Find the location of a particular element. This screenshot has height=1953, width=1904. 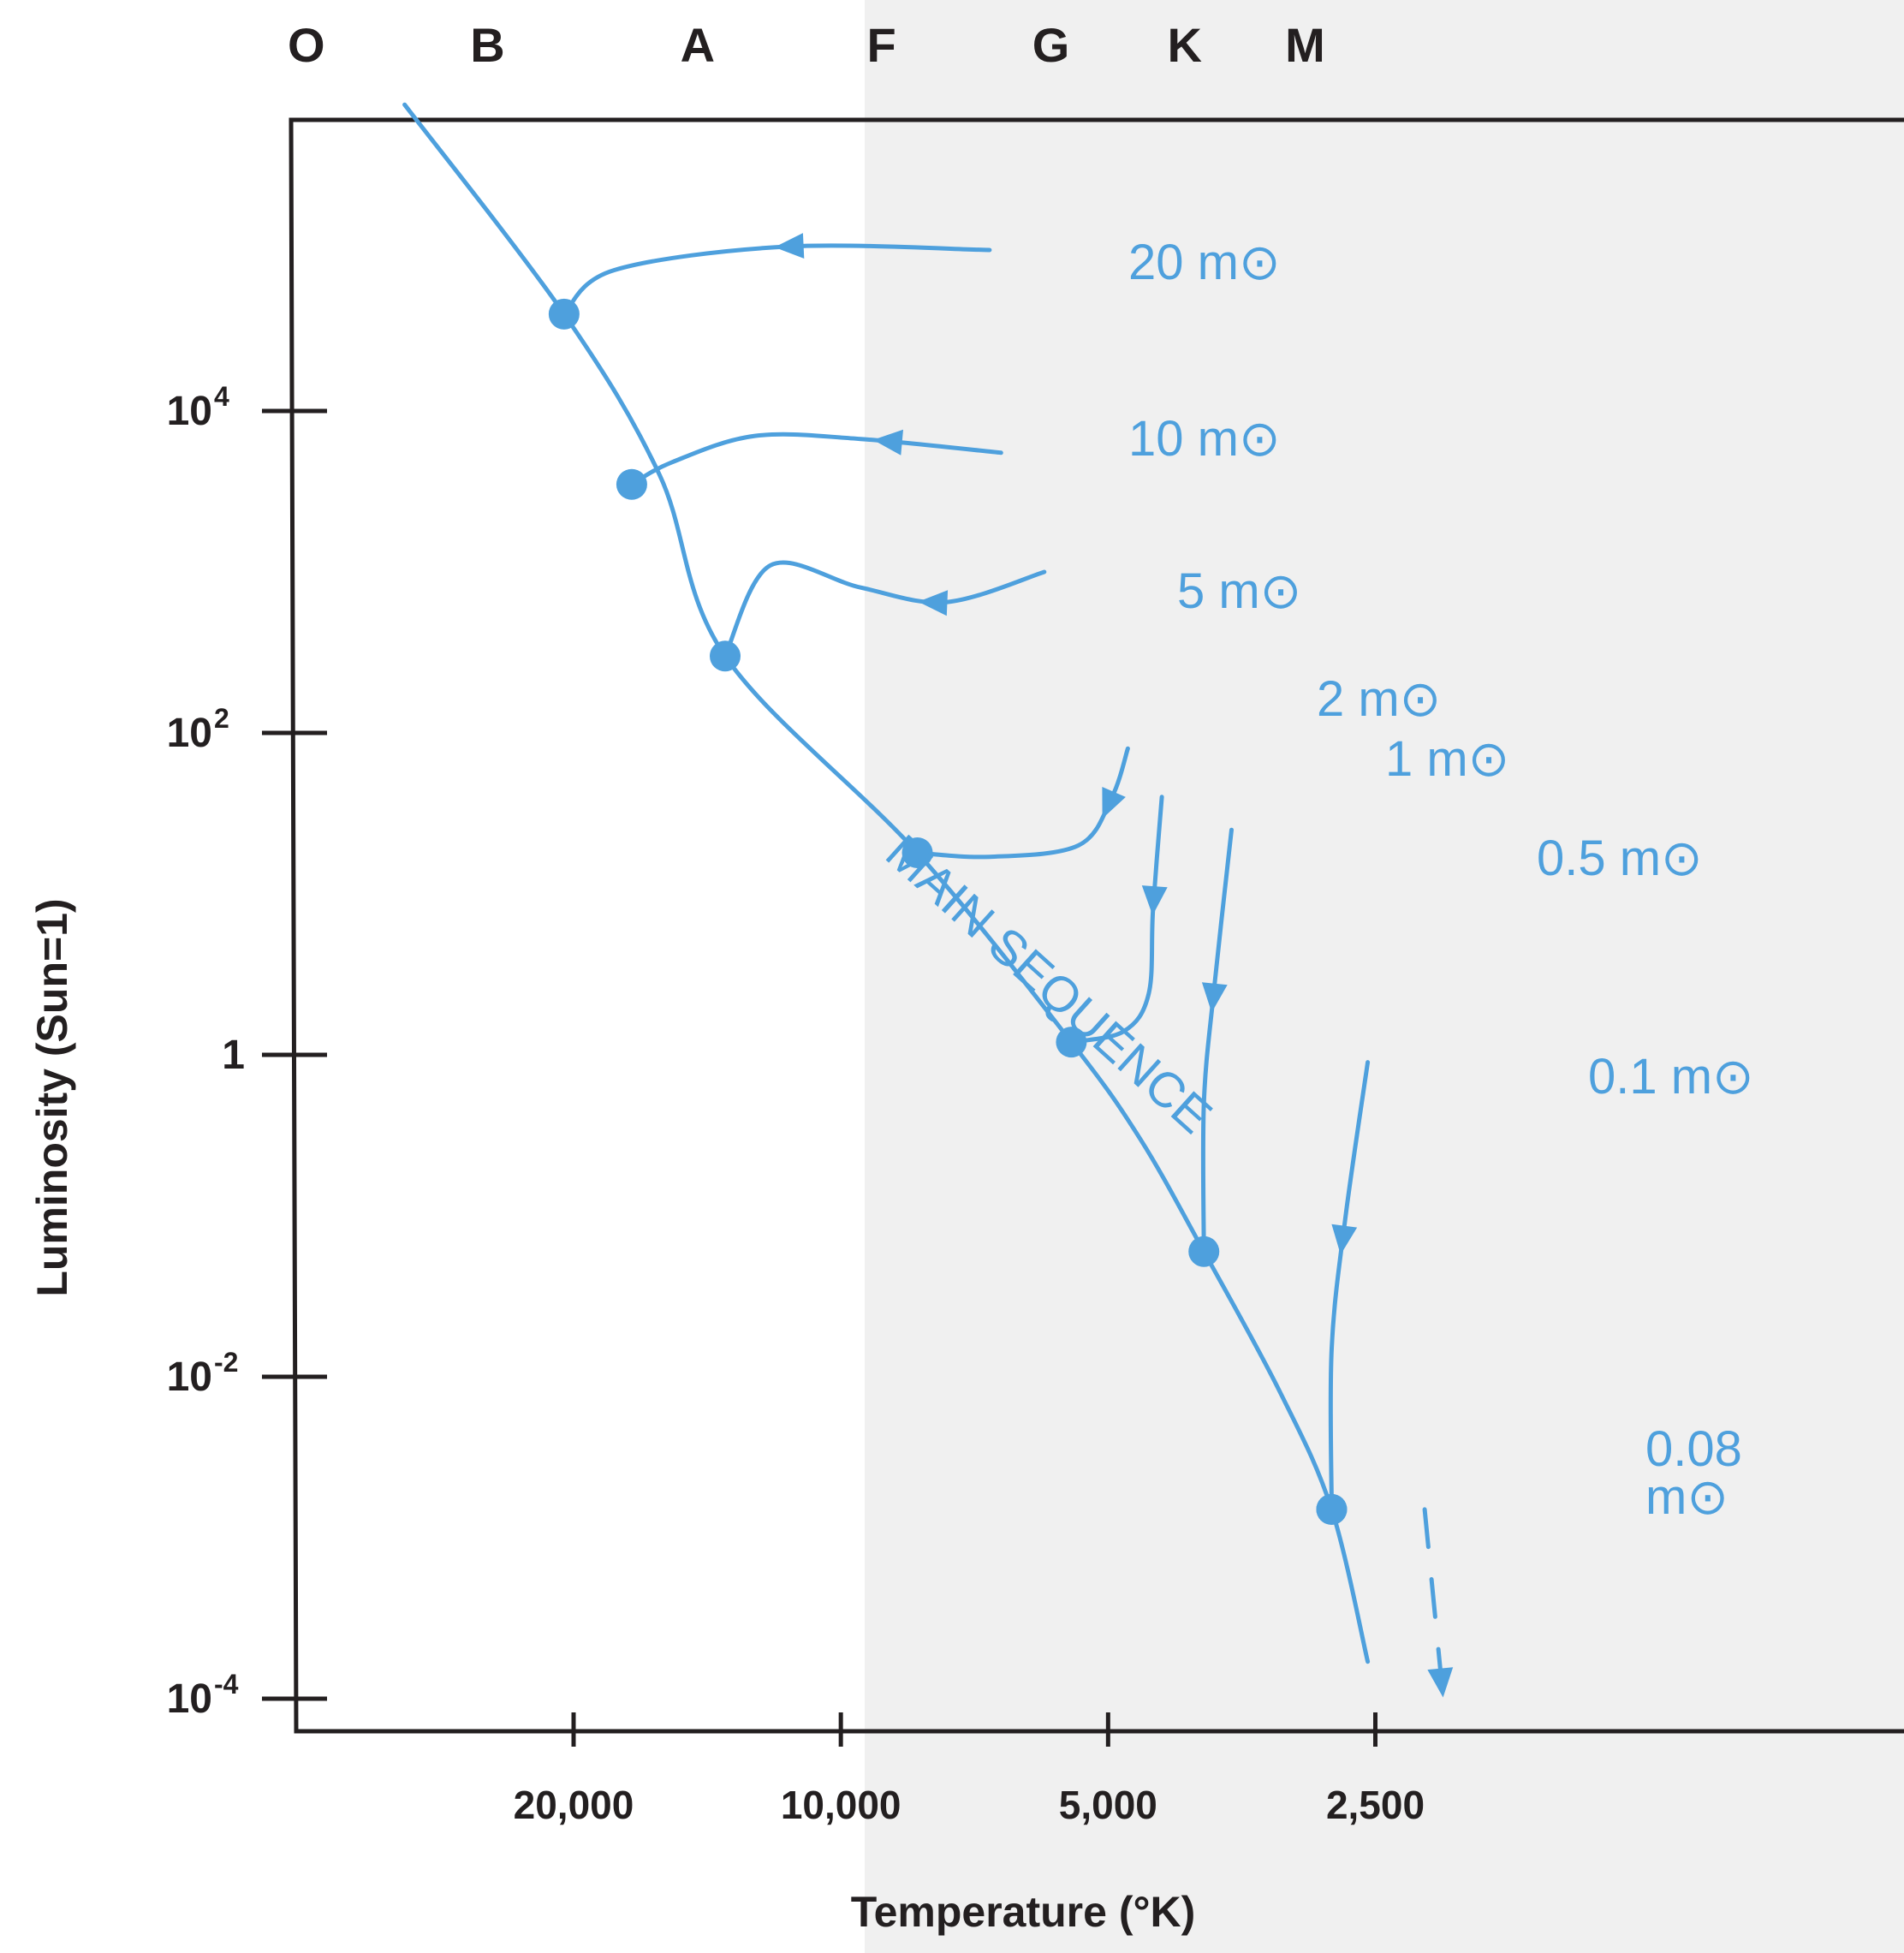

spectral-class-B: B is located at coordinates (487, 45).